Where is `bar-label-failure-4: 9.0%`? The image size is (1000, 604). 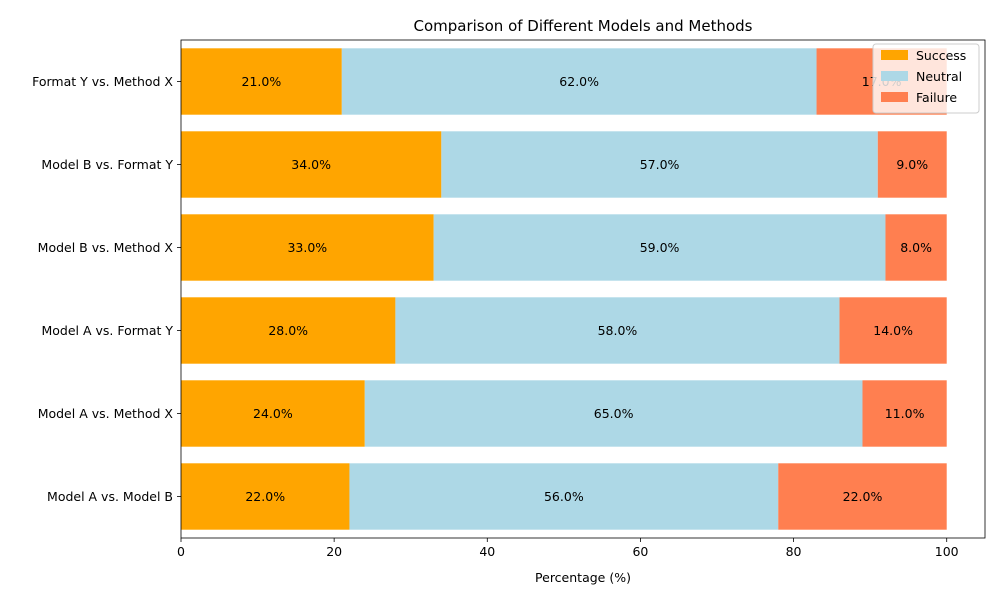
bar-label-failure-4: 9.0% is located at coordinates (912, 164).